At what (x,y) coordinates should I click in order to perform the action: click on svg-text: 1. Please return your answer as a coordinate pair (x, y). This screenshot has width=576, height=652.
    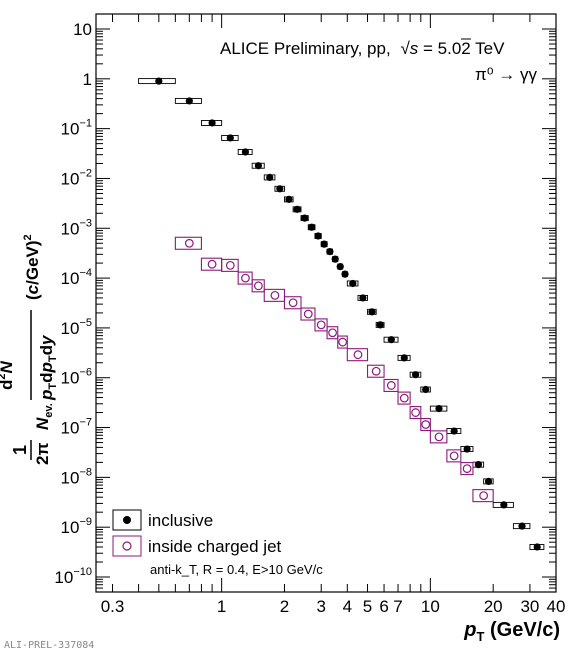
    Looking at the image, I should click on (20, 450).